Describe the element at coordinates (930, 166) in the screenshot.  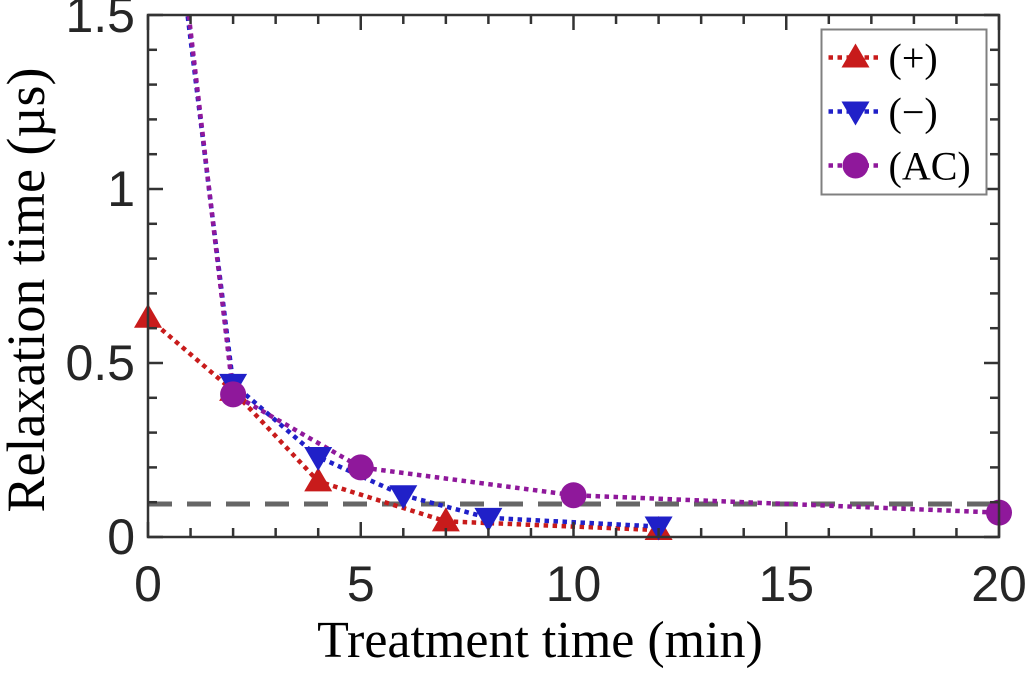
I see `legend-label-3: (AC)` at that location.